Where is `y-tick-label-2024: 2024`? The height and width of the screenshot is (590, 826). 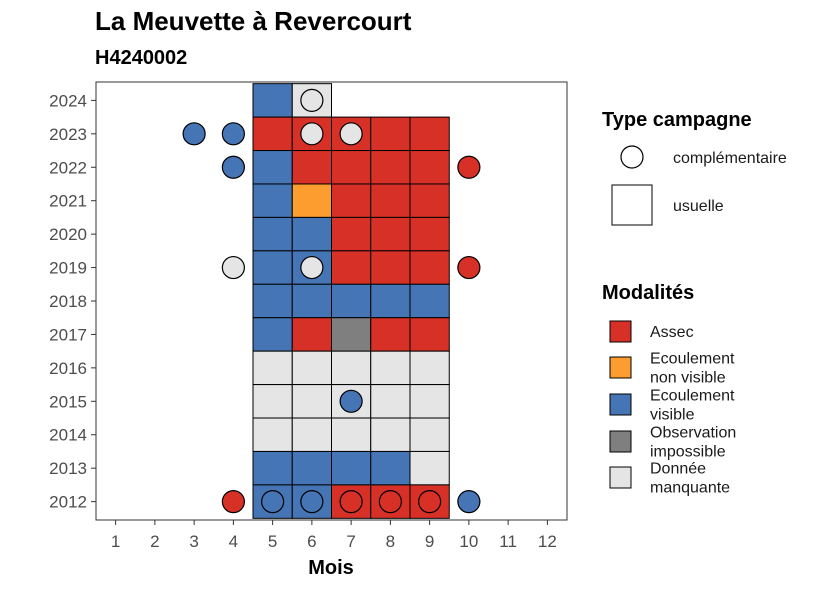 y-tick-label-2024: 2024 is located at coordinates (68, 100).